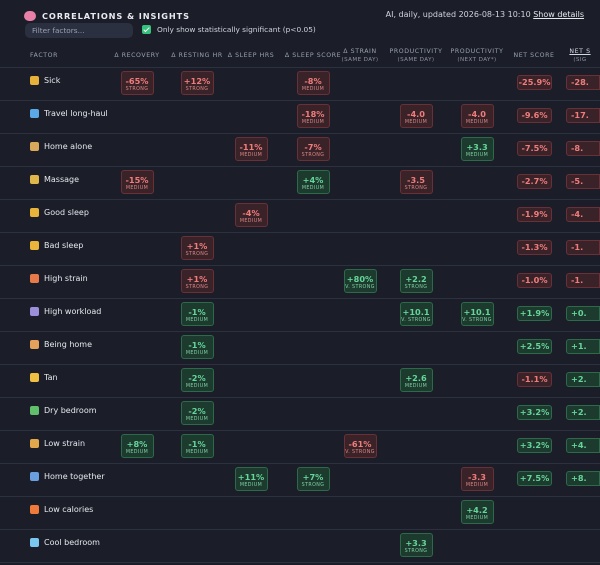 Image resolution: width=600 pixels, height=565 pixels. What do you see at coordinates (360, 281) in the screenshot?
I see `effect-badge-strain: +80% V. STRONG` at bounding box center [360, 281].